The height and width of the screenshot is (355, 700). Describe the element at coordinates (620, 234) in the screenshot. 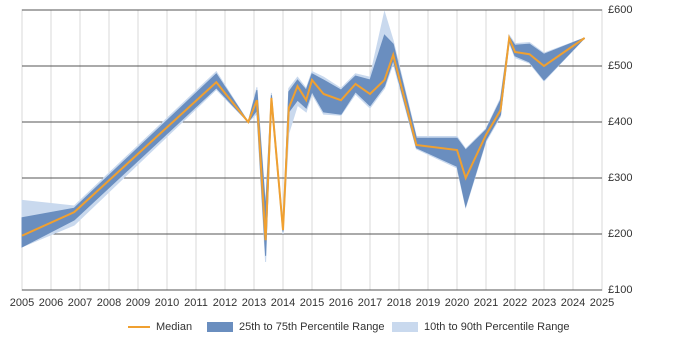

I see `y-tick-label: £200` at that location.